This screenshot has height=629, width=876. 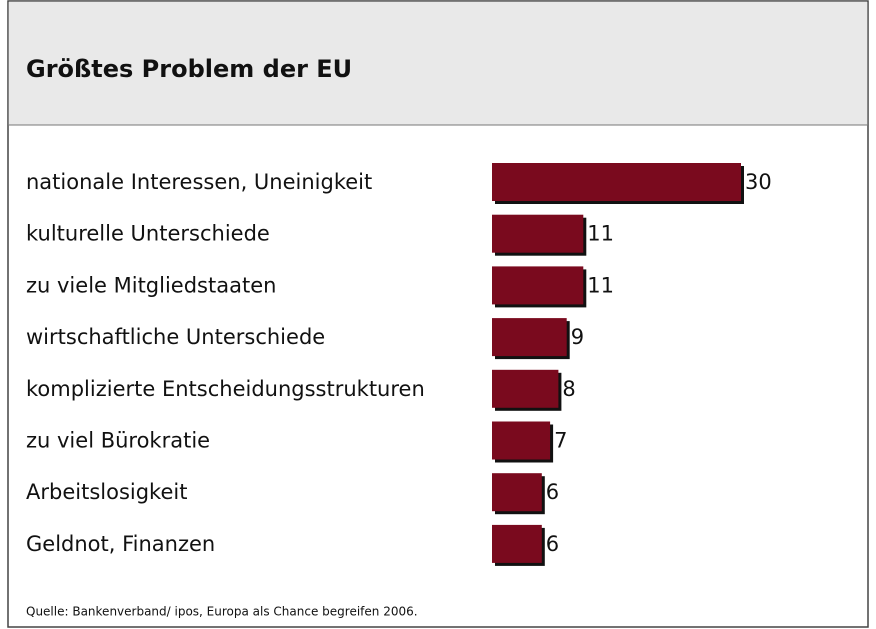 I want to click on category-label: komplizierte Entscheidungsstrukturen, so click(x=225, y=389).